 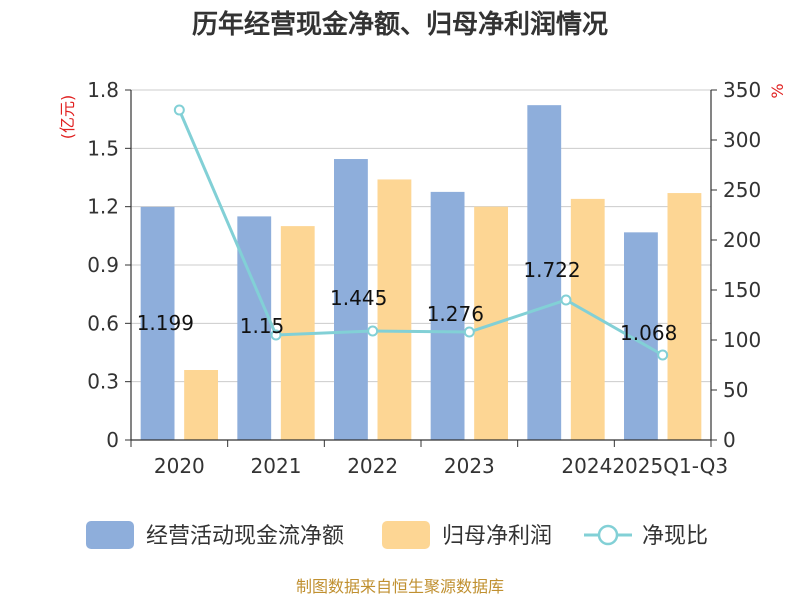 I want to click on legend-swatch-cash-flow, so click(x=110, y=535).